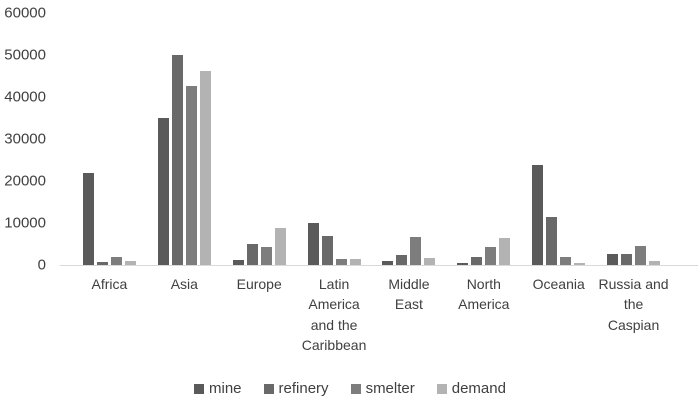 The width and height of the screenshot is (700, 410). What do you see at coordinates (199, 388) in the screenshot?
I see `legend-swatch-mine` at bounding box center [199, 388].